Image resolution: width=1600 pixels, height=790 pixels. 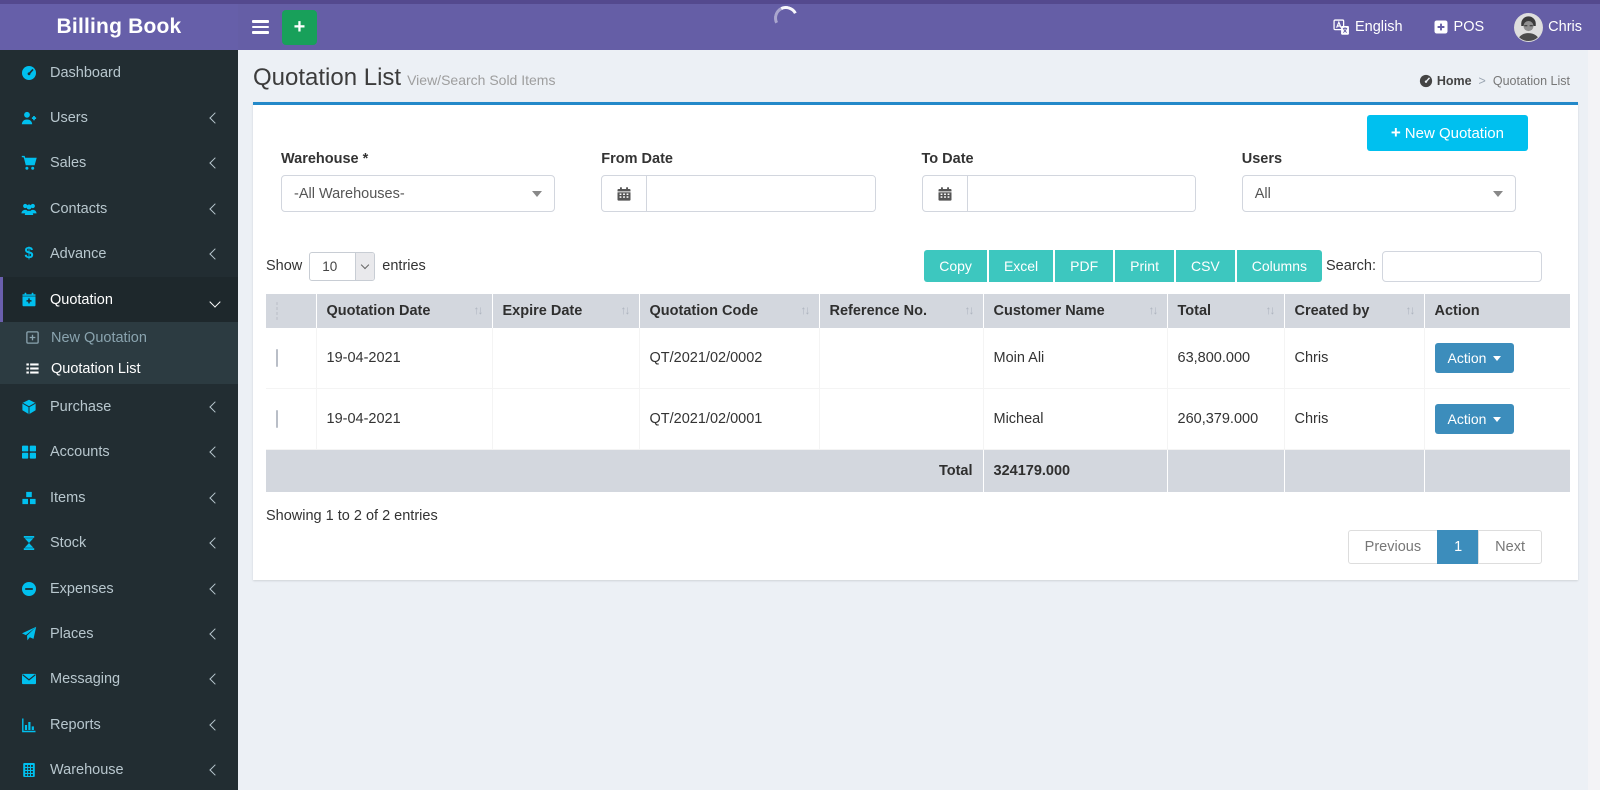 I want to click on quotation-submenu: New Quotation Quotation List, so click(x=119, y=353).